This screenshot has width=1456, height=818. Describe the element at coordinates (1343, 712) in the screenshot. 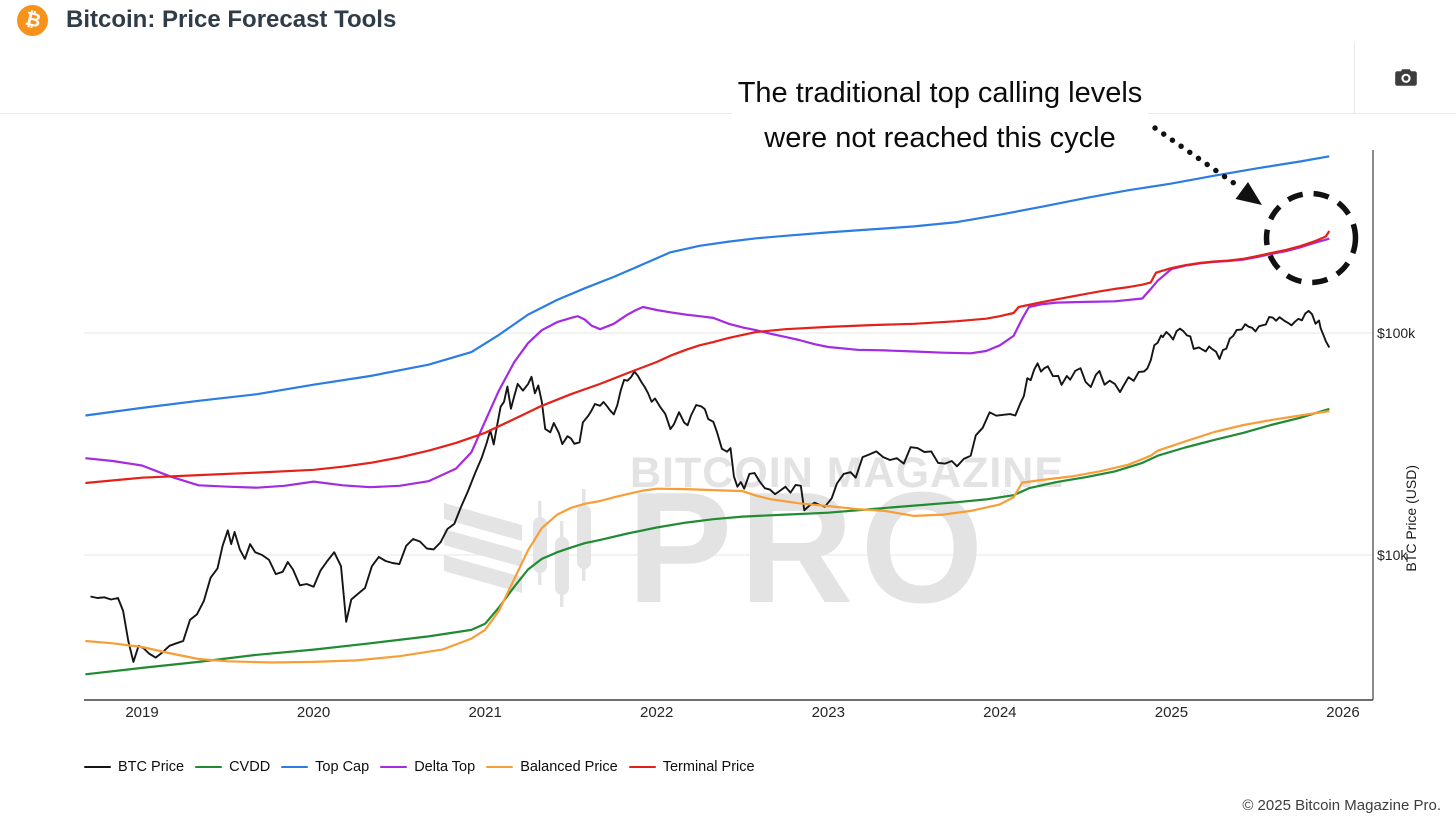

I see `x-tick-2026: 2026` at that location.